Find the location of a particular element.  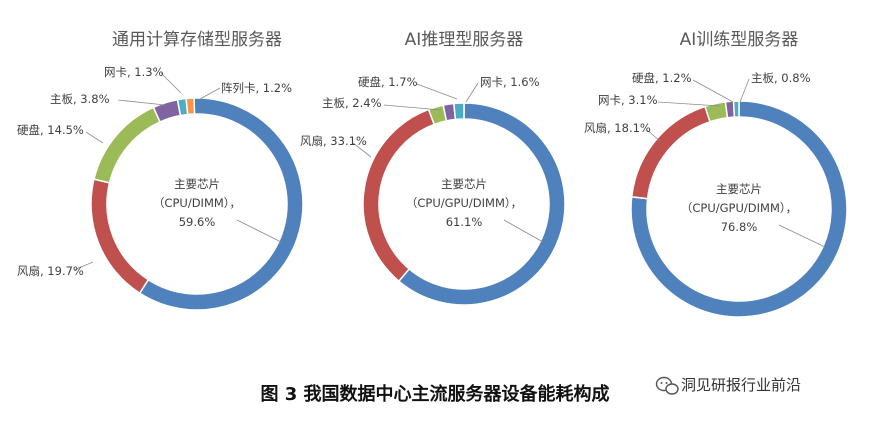

slice-main-chip is located at coordinates (739, 209).